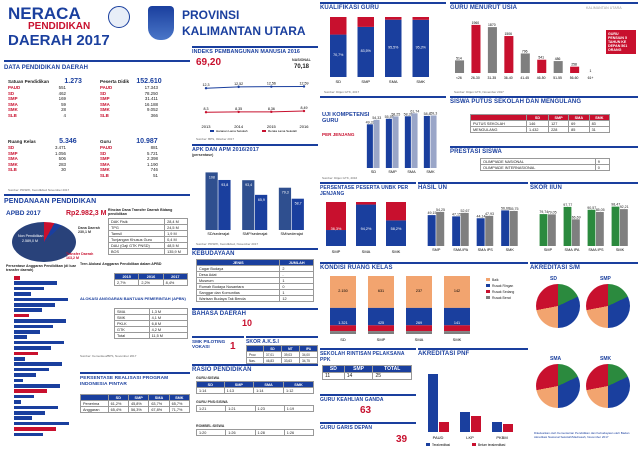 Image resolution: width=640 pixels, height=453 pixels. Describe the element at coordinates (224, 204) in the screenshot. I see `apk-bar` at that location.